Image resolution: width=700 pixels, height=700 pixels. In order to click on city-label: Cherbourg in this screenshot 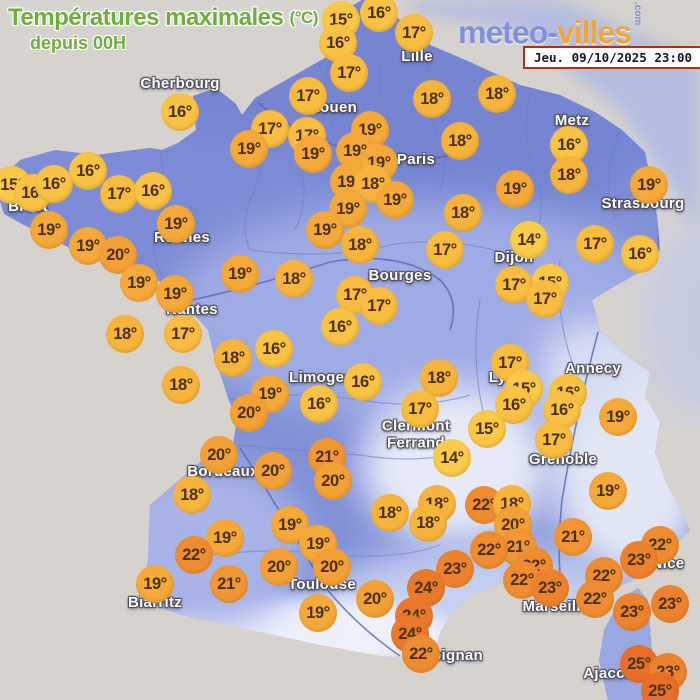, I will do `click(180, 83)`.